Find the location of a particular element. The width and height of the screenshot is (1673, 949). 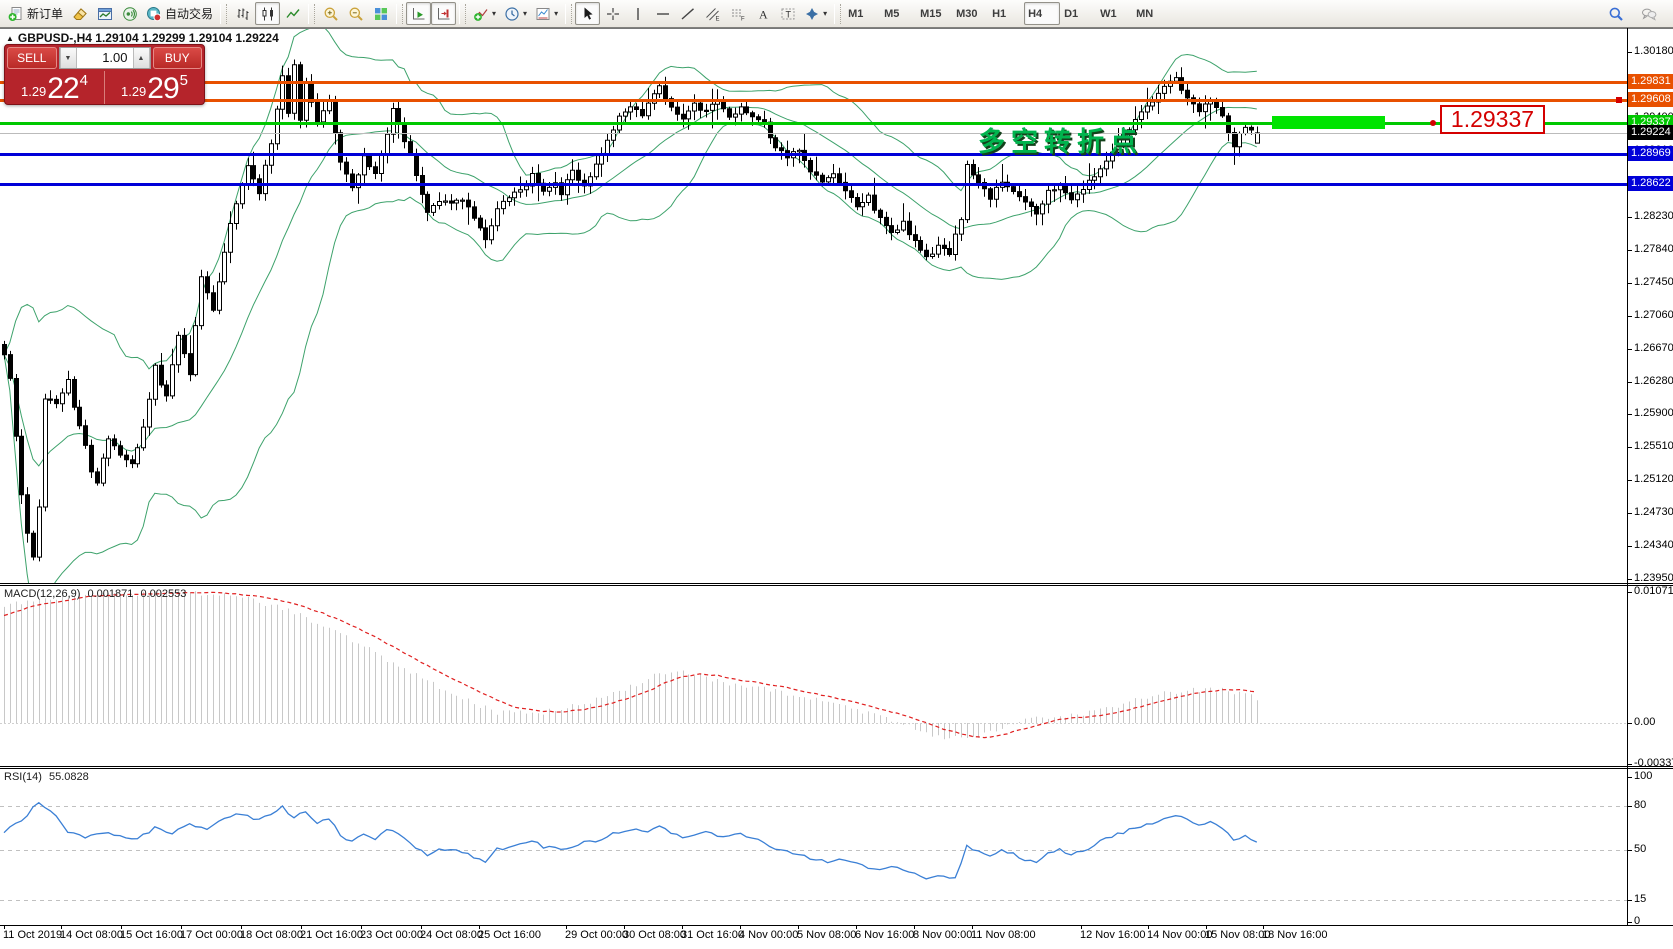

timeframe-mn-button: MN is located at coordinates (1150, 13).